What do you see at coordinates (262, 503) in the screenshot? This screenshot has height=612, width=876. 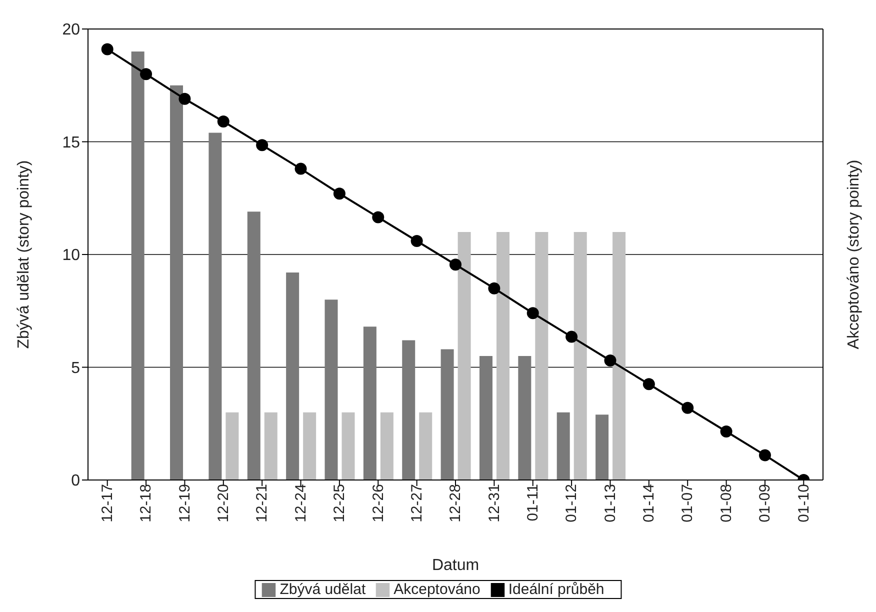 I see `x-tick-label: 12-21` at bounding box center [262, 503].